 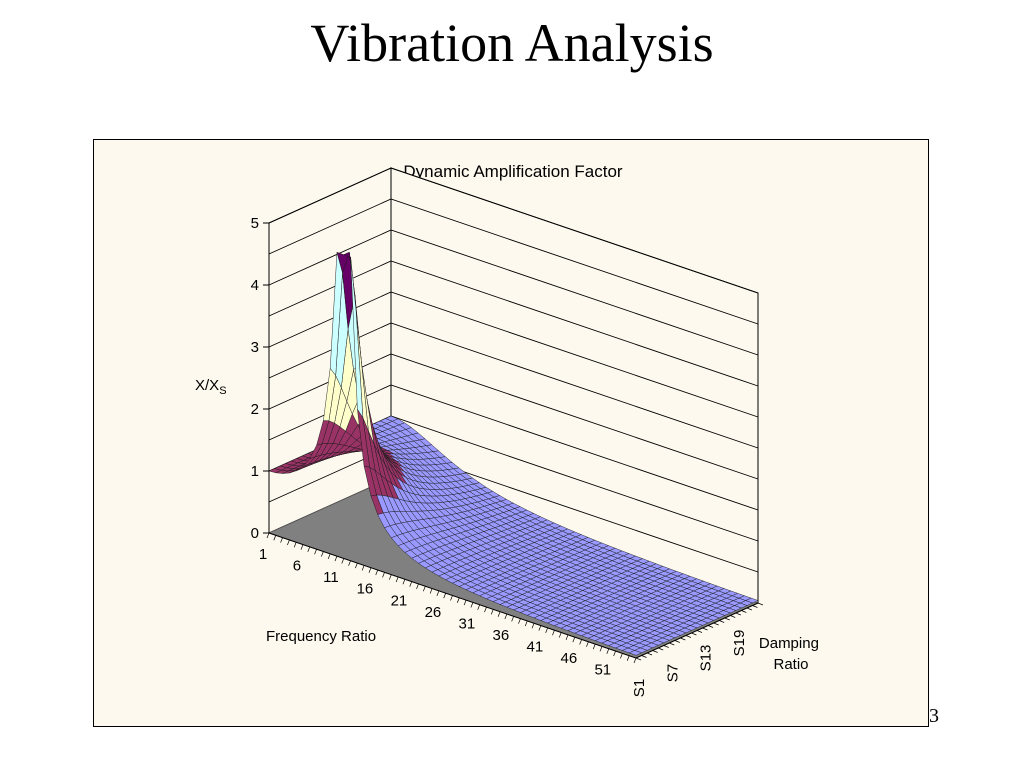 What do you see at coordinates (501, 635) in the screenshot?
I see `x-tick-label: 36` at bounding box center [501, 635].